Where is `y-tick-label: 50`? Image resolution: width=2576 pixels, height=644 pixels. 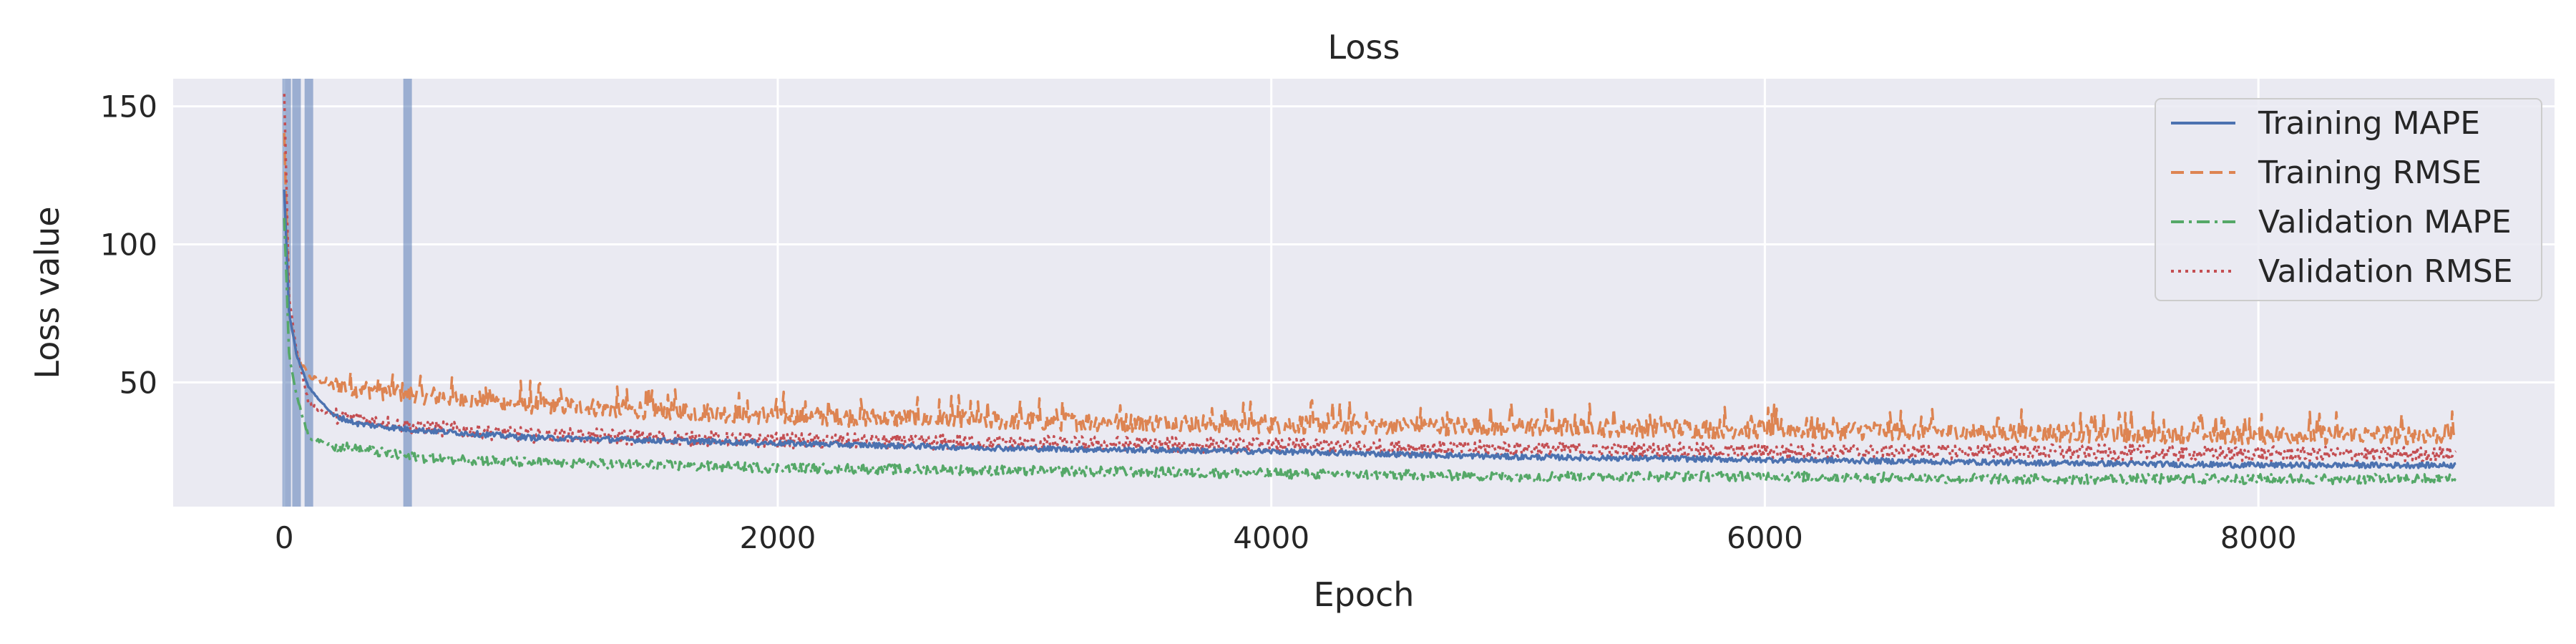
y-tick-label: 50 is located at coordinates (138, 382).